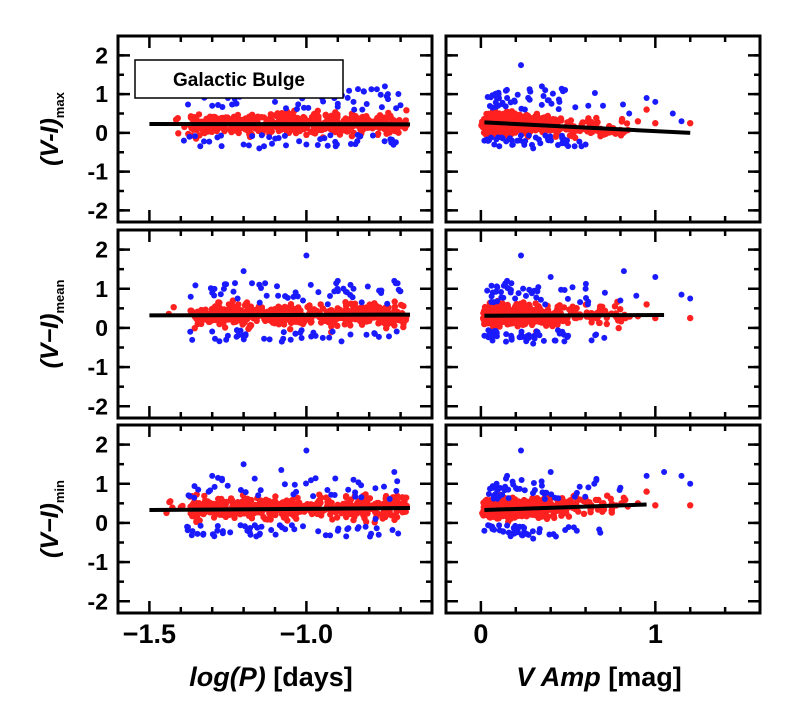  Describe the element at coordinates (402, 655) in the screenshot. I see `x-labels-group: −1.5 −1.0 log(P) [days] 0 1 V Amp [mag]` at that location.